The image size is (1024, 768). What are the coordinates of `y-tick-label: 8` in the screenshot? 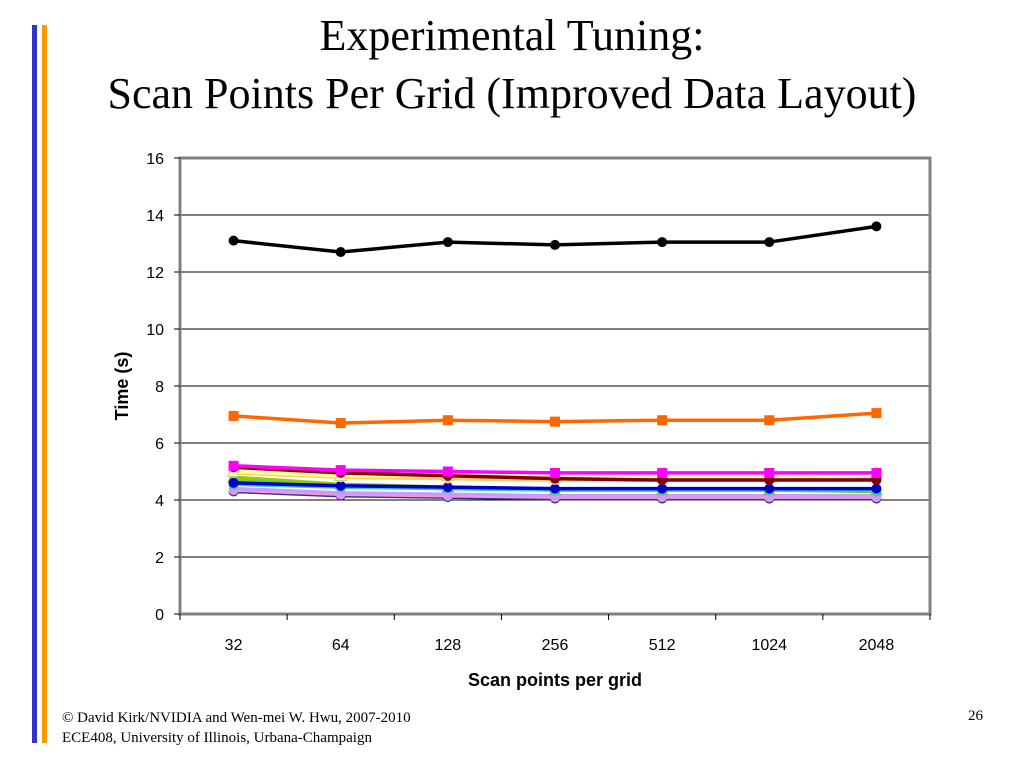 It's located at (159, 387).